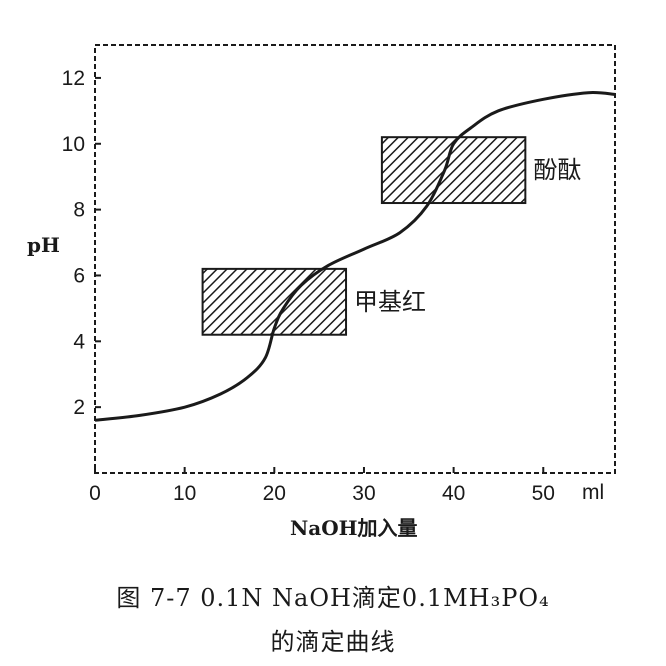 Image resolution: width=666 pixels, height=666 pixels. What do you see at coordinates (333, 642) in the screenshot?
I see `figure-caption-line2: 的滴定曲线` at bounding box center [333, 642].